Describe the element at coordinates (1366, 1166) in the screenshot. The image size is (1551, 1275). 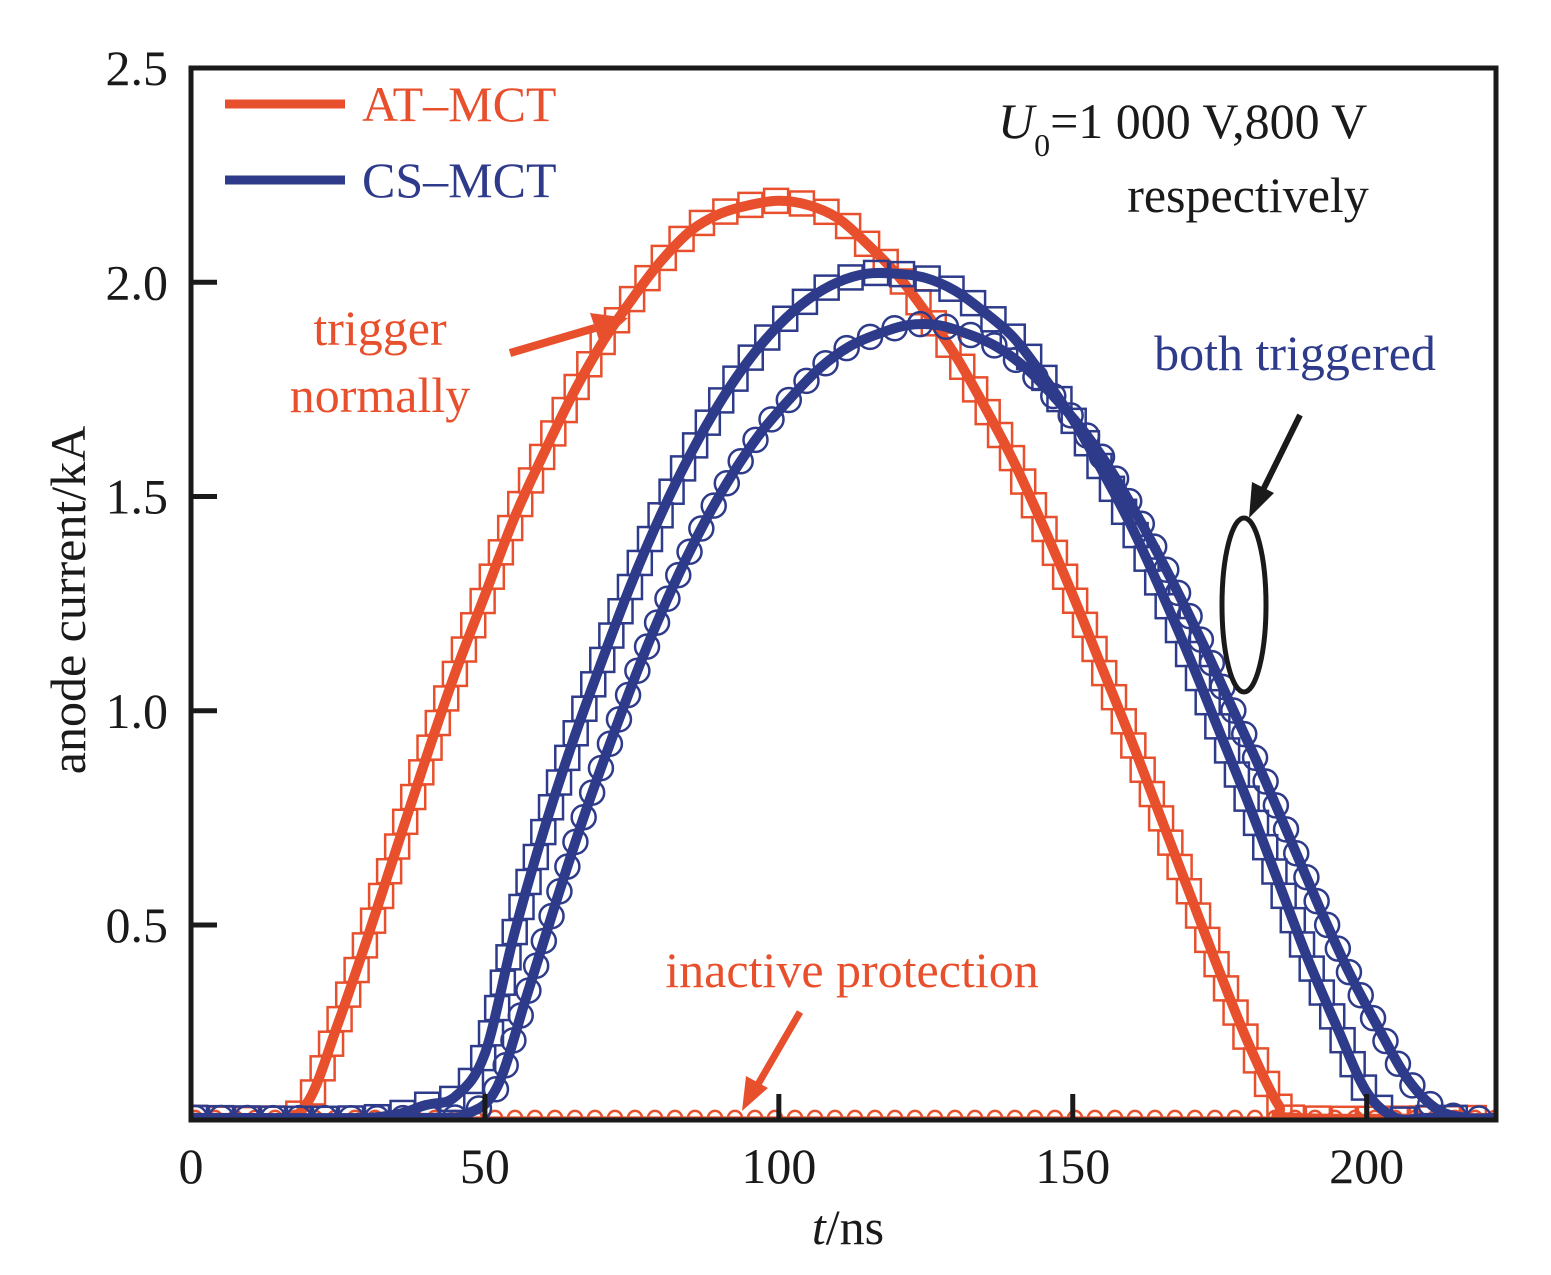
I see `x-tick-label: 200` at that location.